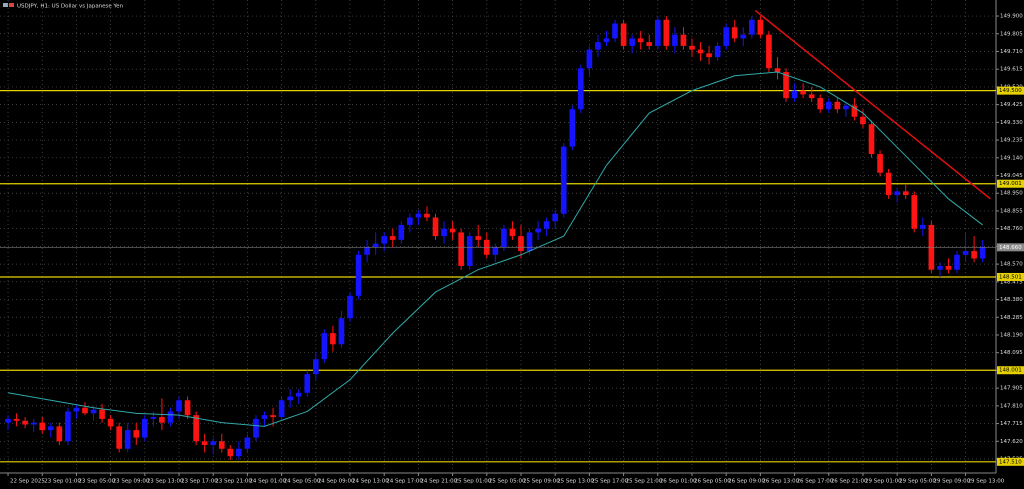  I want to click on x-tick-label: 24 Sep 13:00, so click(370, 482).